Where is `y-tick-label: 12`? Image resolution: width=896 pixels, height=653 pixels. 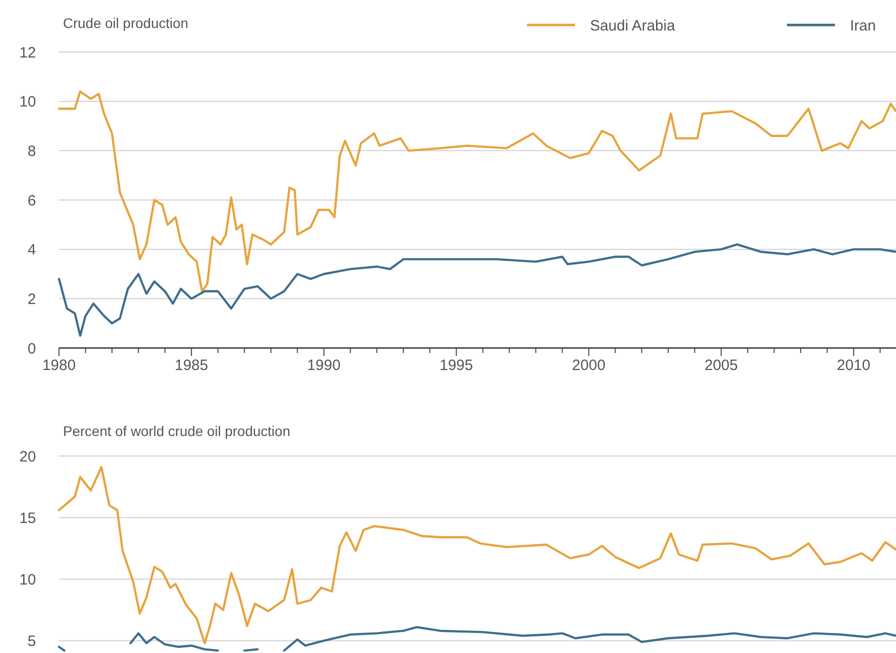
y-tick-label: 12 is located at coordinates (27, 53).